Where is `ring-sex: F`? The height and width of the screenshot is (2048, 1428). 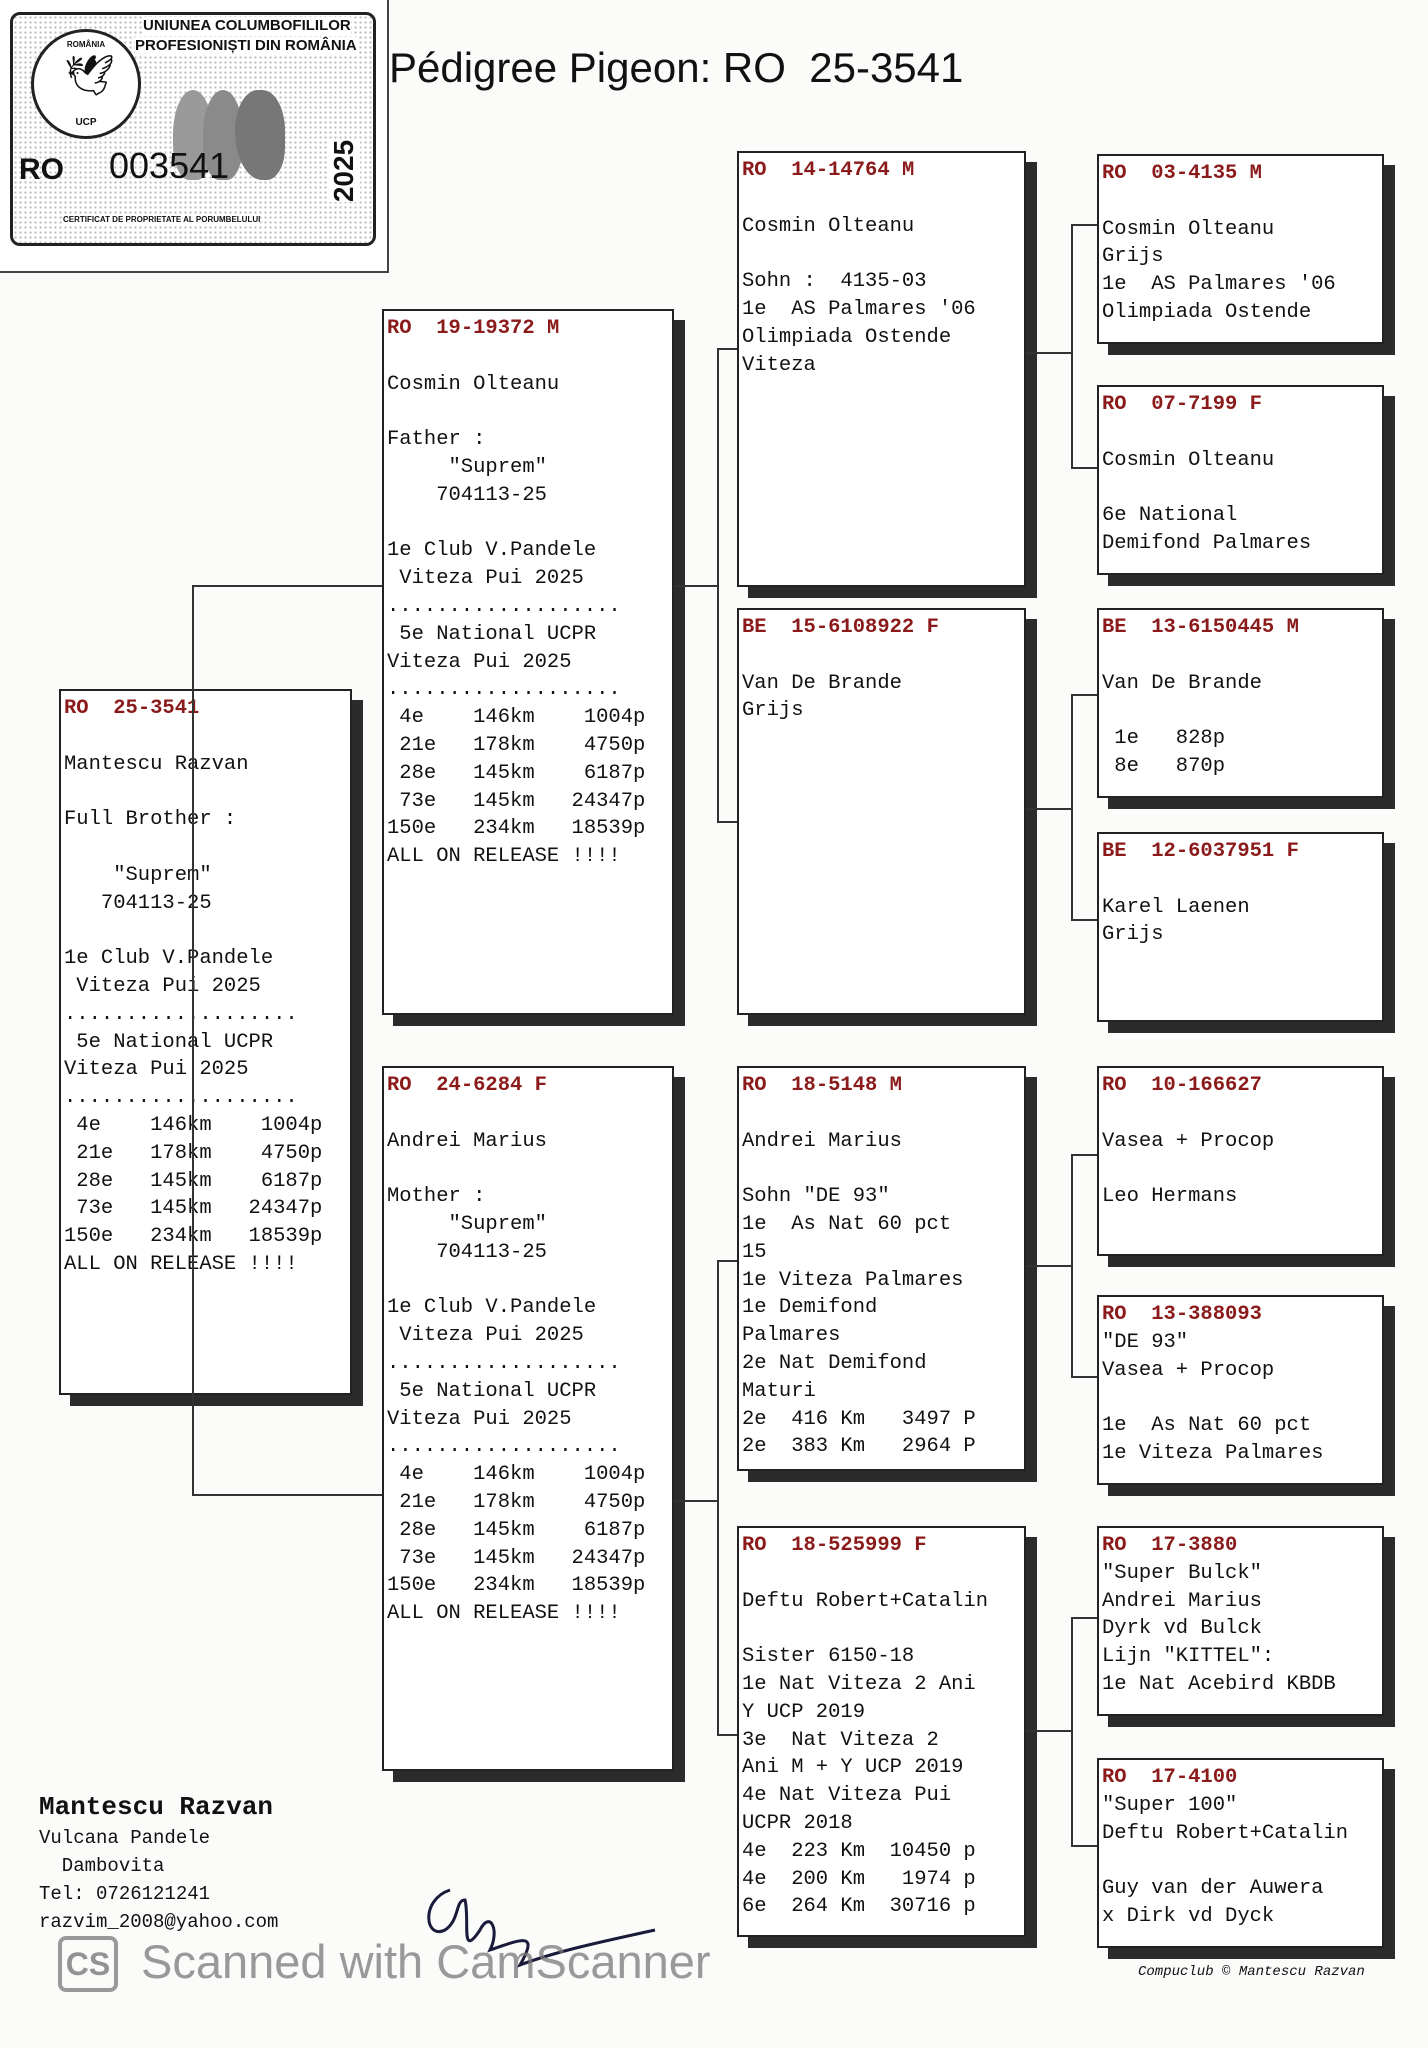
ring-sex: F is located at coordinates (1255, 404).